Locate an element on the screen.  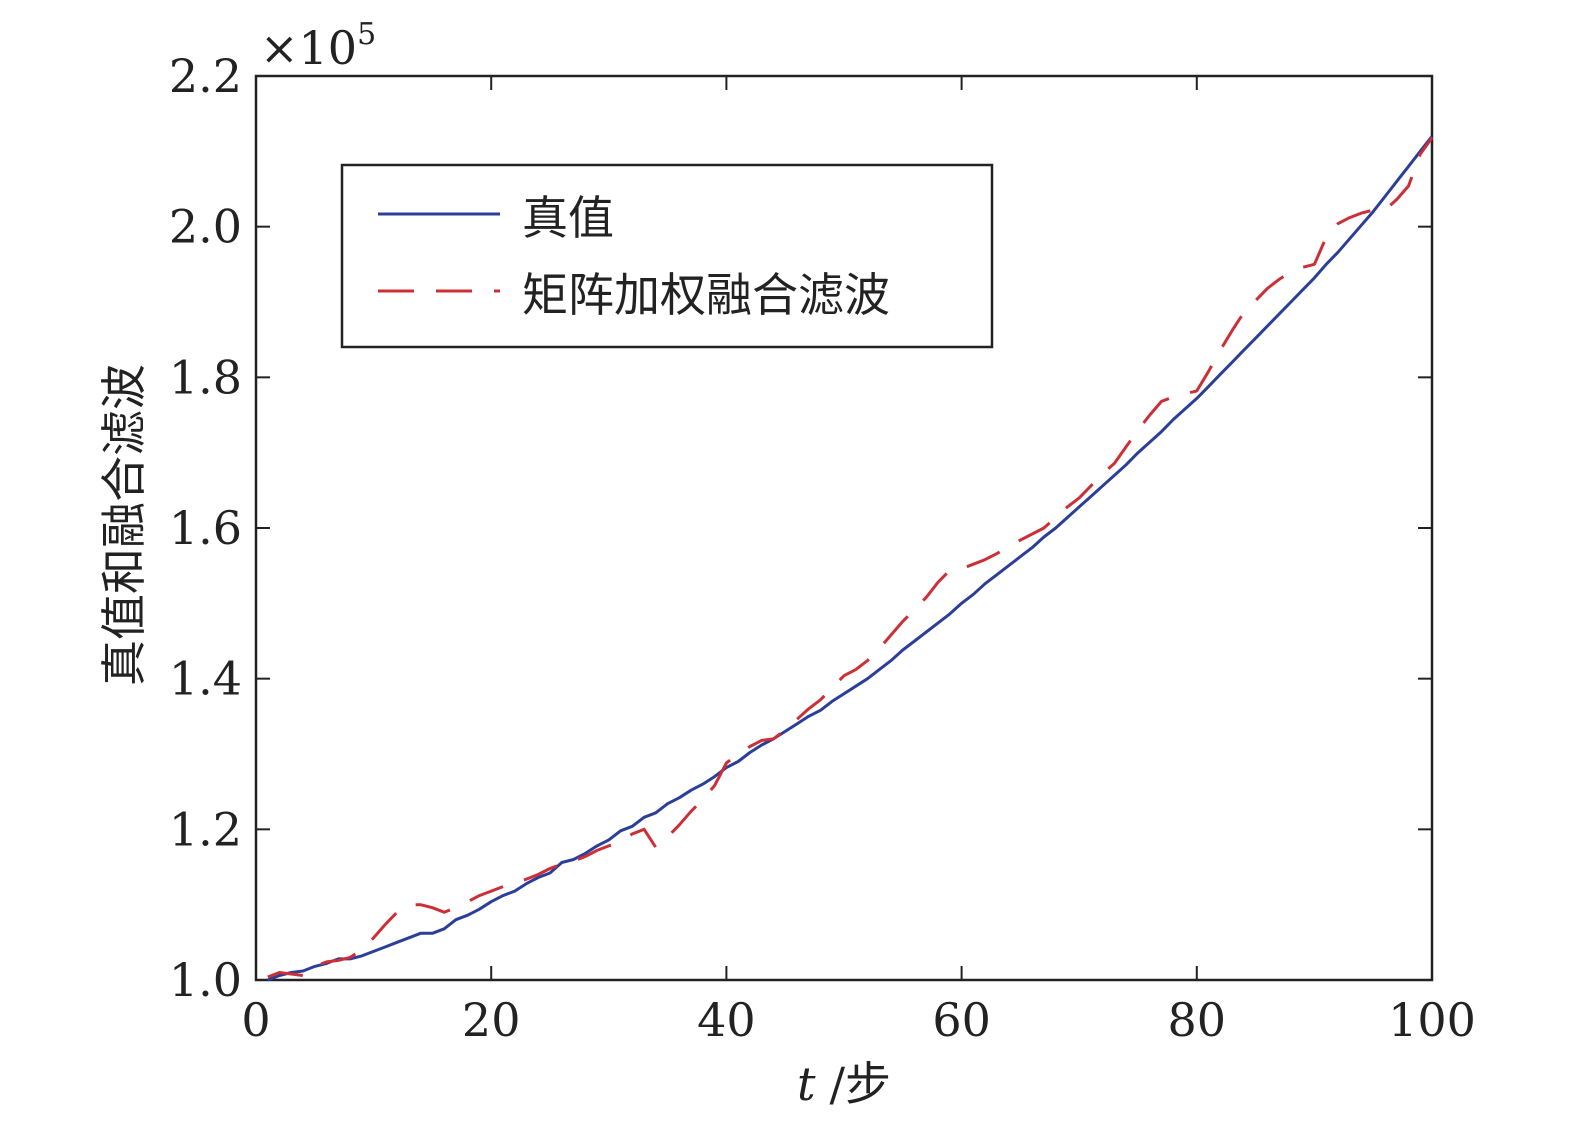
y-tick-label: 2.0 is located at coordinates (205, 227).